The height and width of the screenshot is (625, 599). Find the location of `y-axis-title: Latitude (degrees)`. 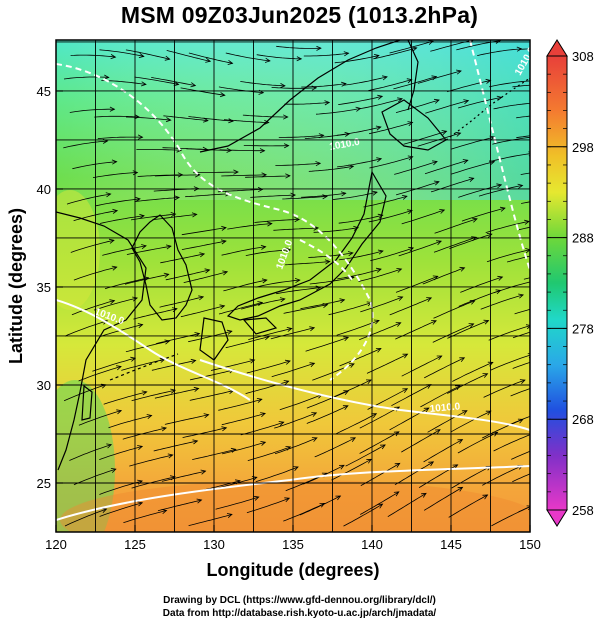

y-axis-title: Latitude (degrees) is located at coordinates (16, 286).